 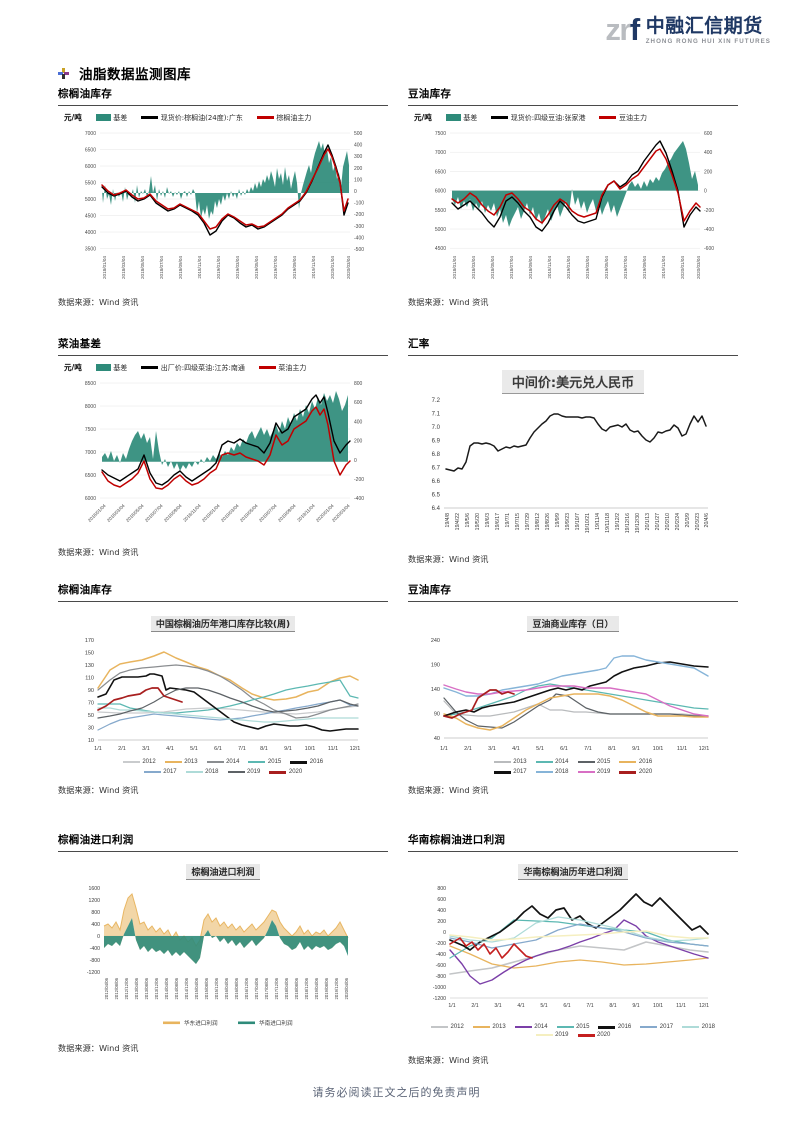 What do you see at coordinates (548, 117) in the screenshot?
I see `legend-label: 现货价:四级豆油:张家港` at bounding box center [548, 117].